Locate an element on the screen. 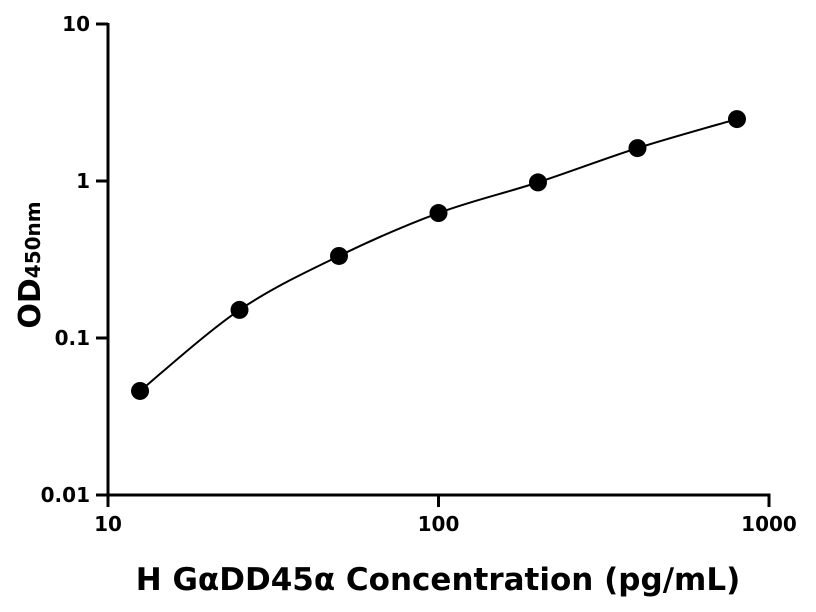  x-tick-label: 10 is located at coordinates (108, 524).